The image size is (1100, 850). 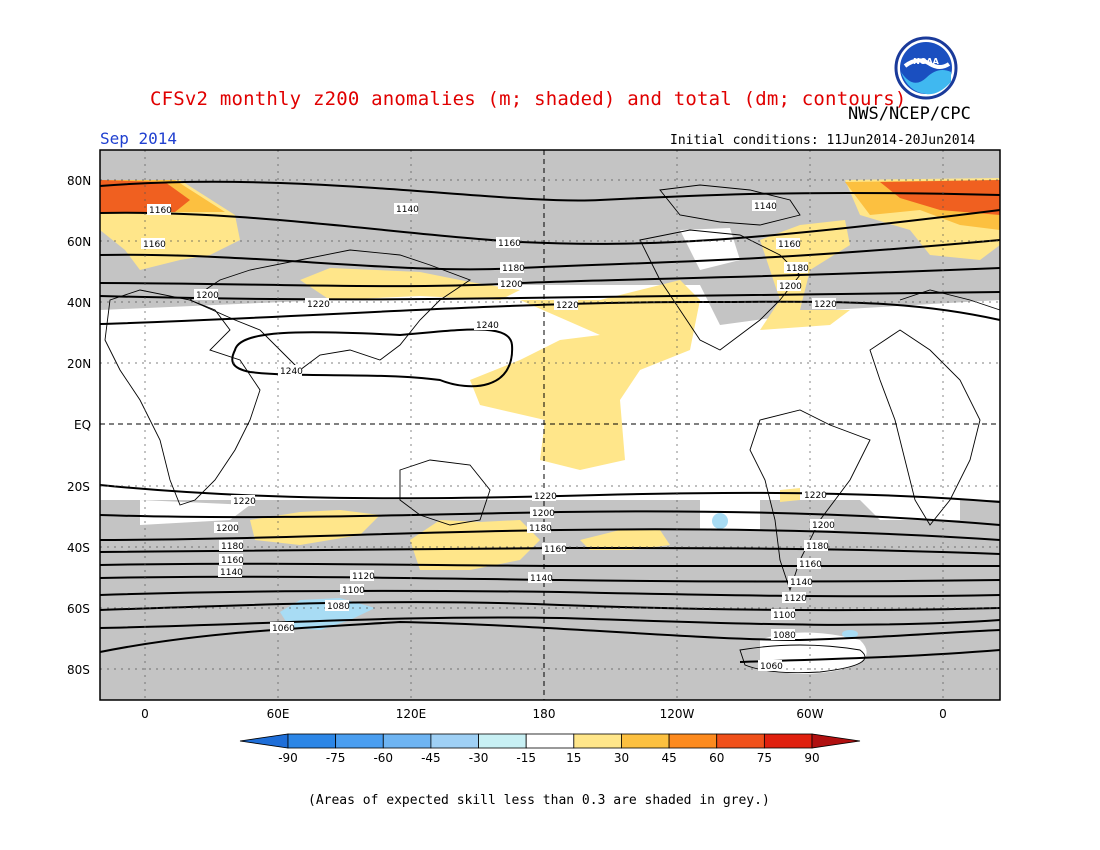 What do you see at coordinates (926, 61) in the screenshot?
I see `svg-text: NOAA` at bounding box center [926, 61].